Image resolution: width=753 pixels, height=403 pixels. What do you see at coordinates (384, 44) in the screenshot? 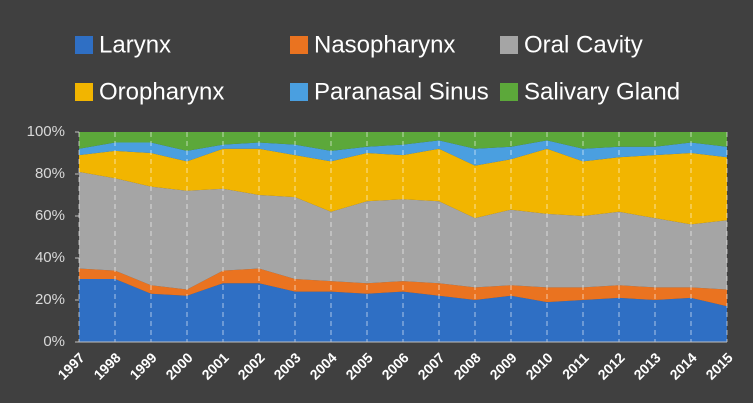
I see `legend-label: Nasopharynx` at bounding box center [384, 44].